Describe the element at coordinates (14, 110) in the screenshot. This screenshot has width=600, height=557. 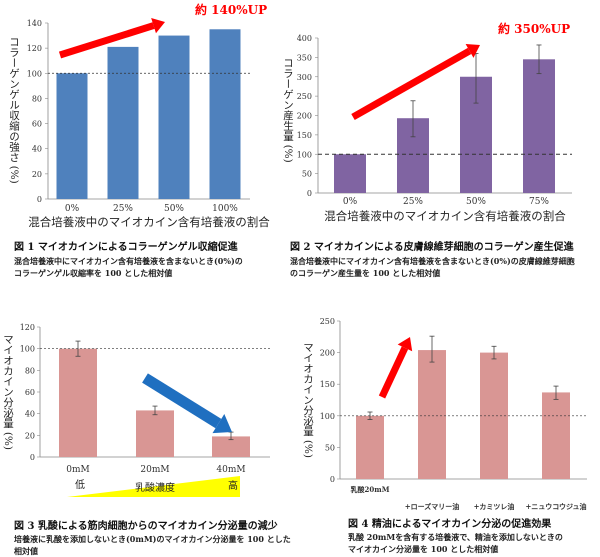
I see `y-axis-title: コラーゲンゲル収縮の強さ (%)` at that location.